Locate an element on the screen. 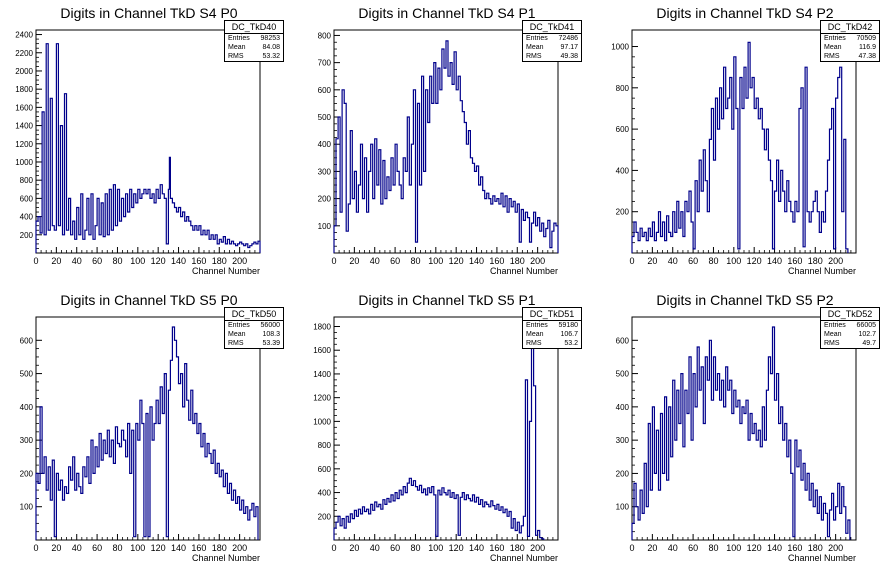  stats-value: 53.2 is located at coordinates (571, 343).